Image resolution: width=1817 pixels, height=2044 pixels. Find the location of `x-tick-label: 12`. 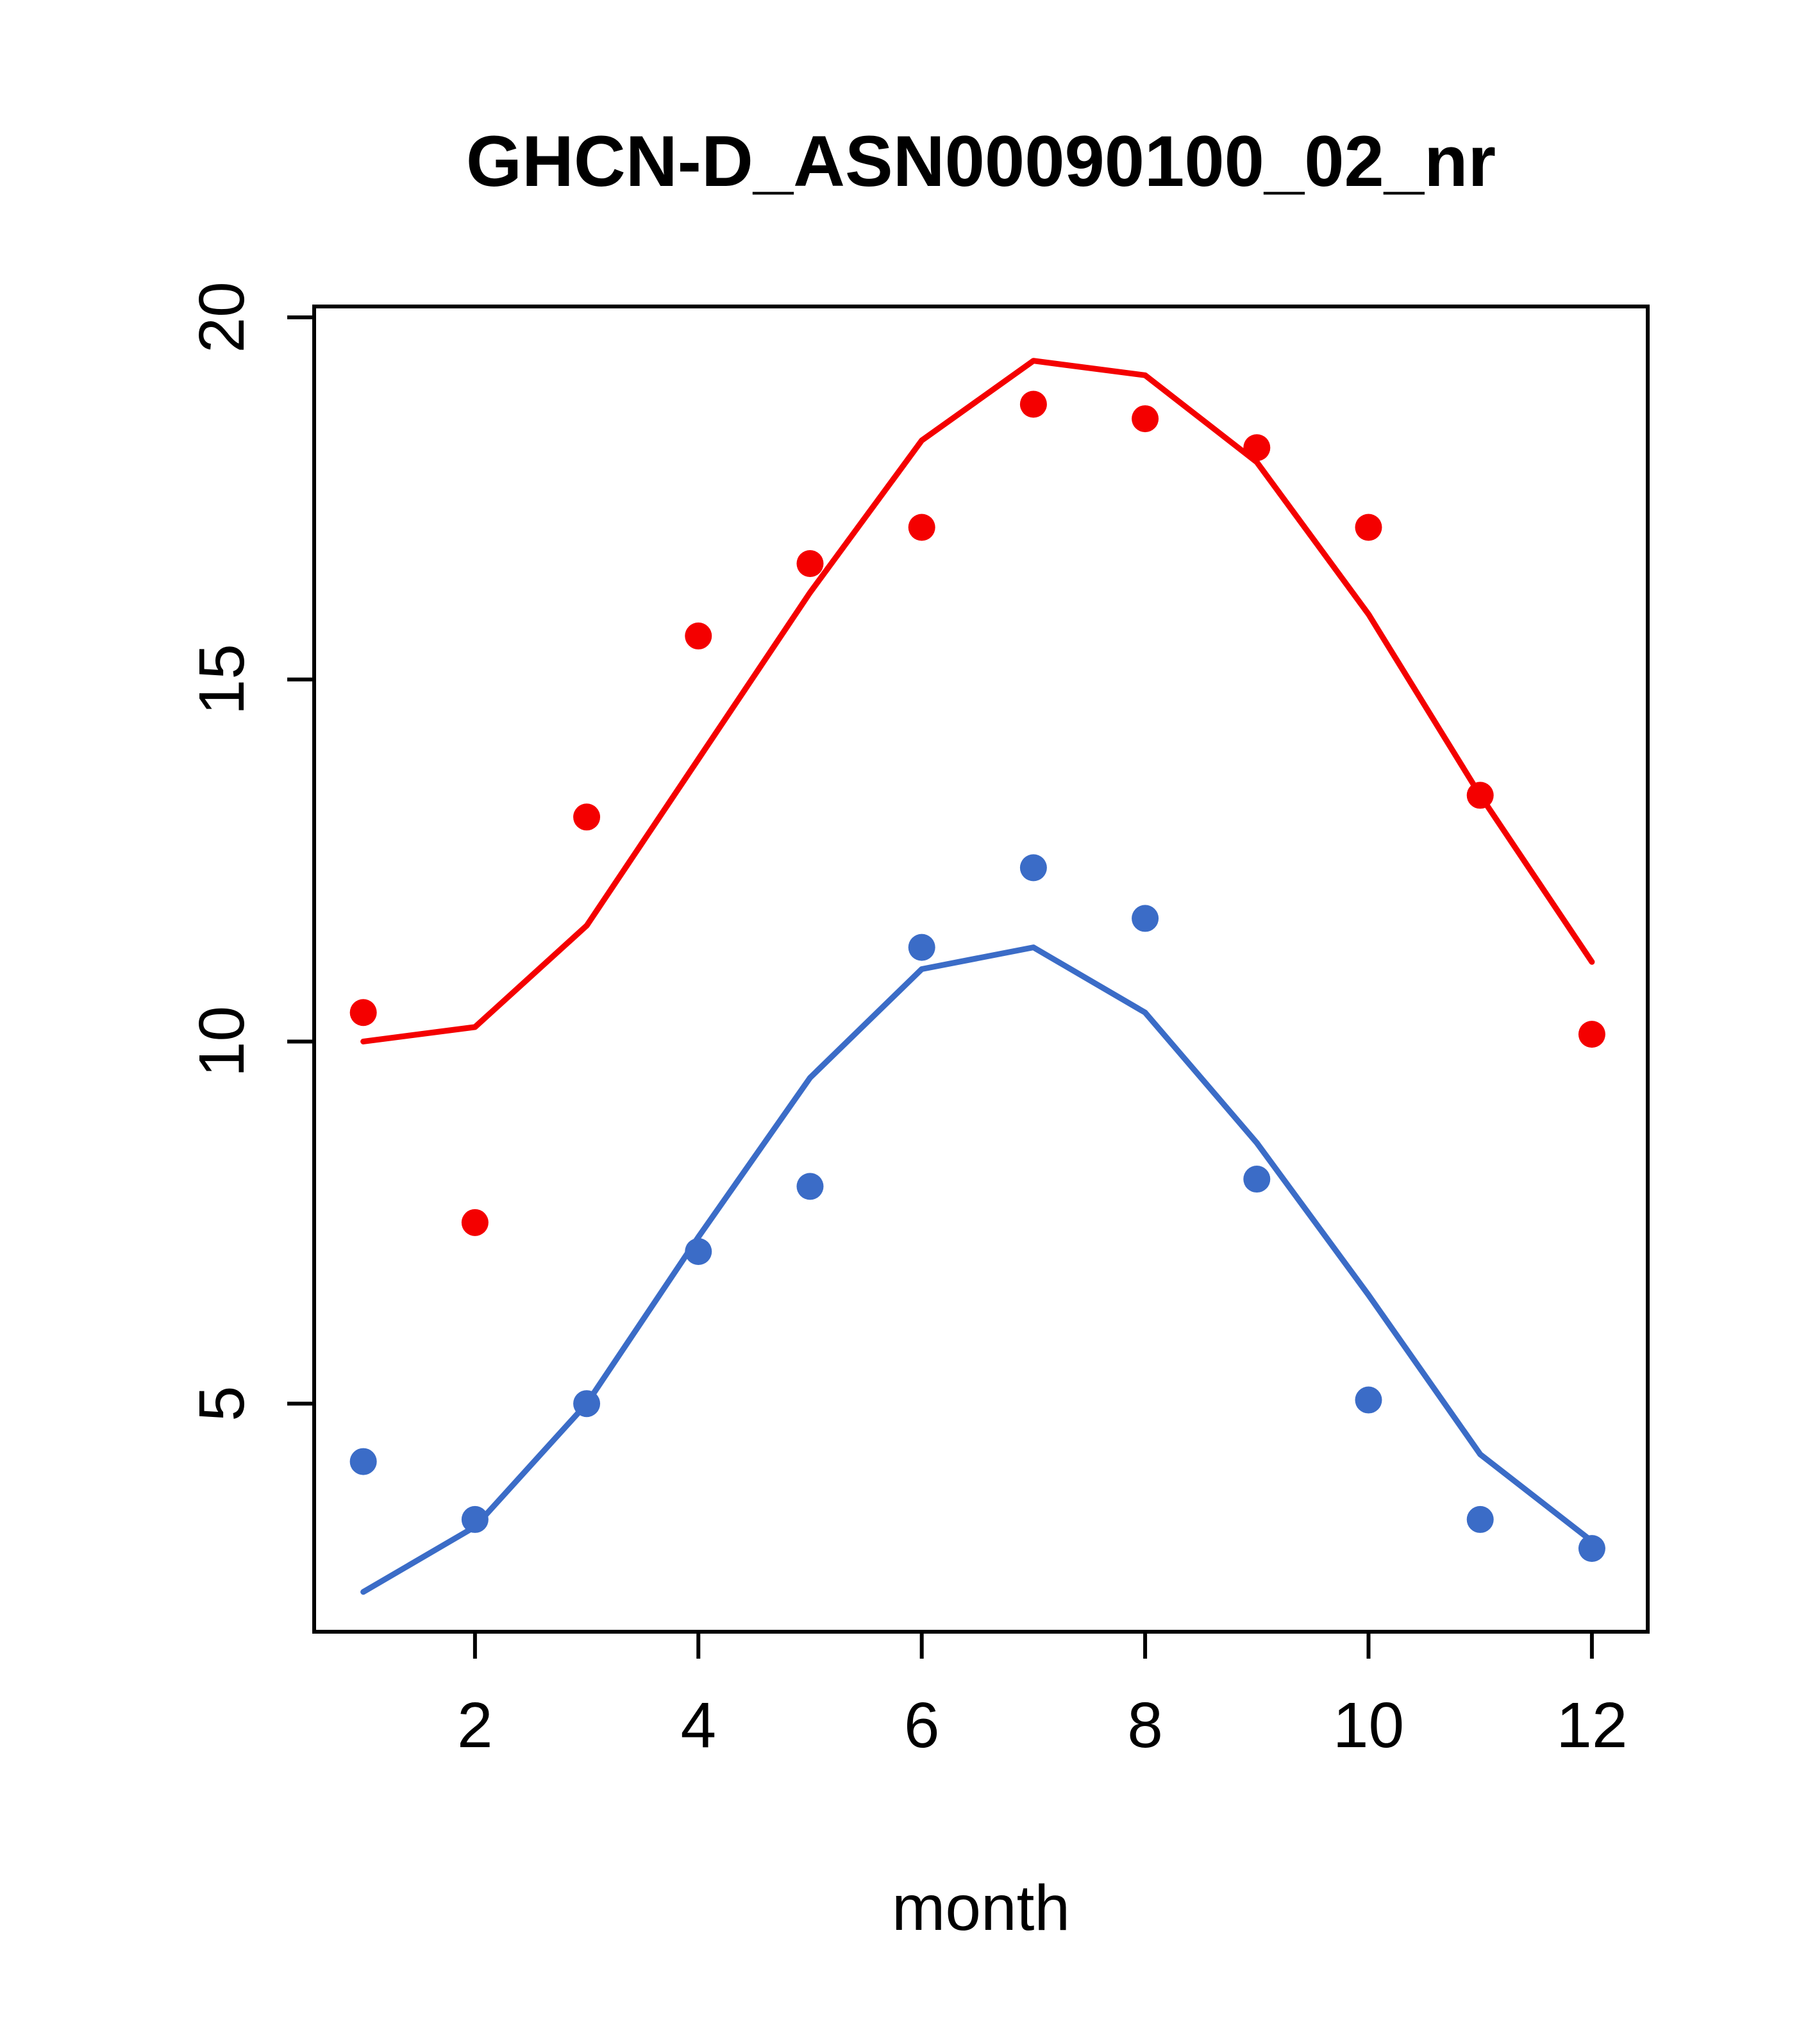

x-tick-label: 12 is located at coordinates (1591, 1725).